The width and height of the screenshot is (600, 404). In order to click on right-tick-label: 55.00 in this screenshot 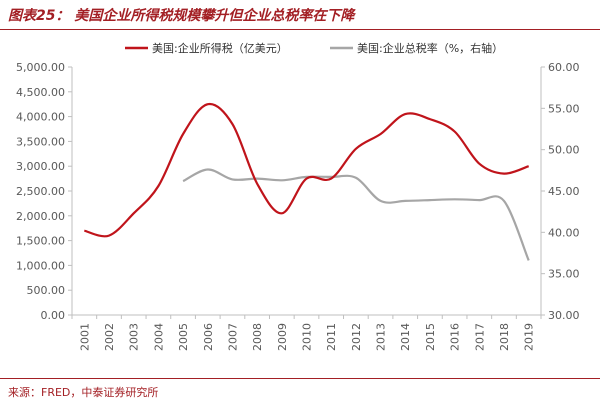, I will do `click(564, 108)`.